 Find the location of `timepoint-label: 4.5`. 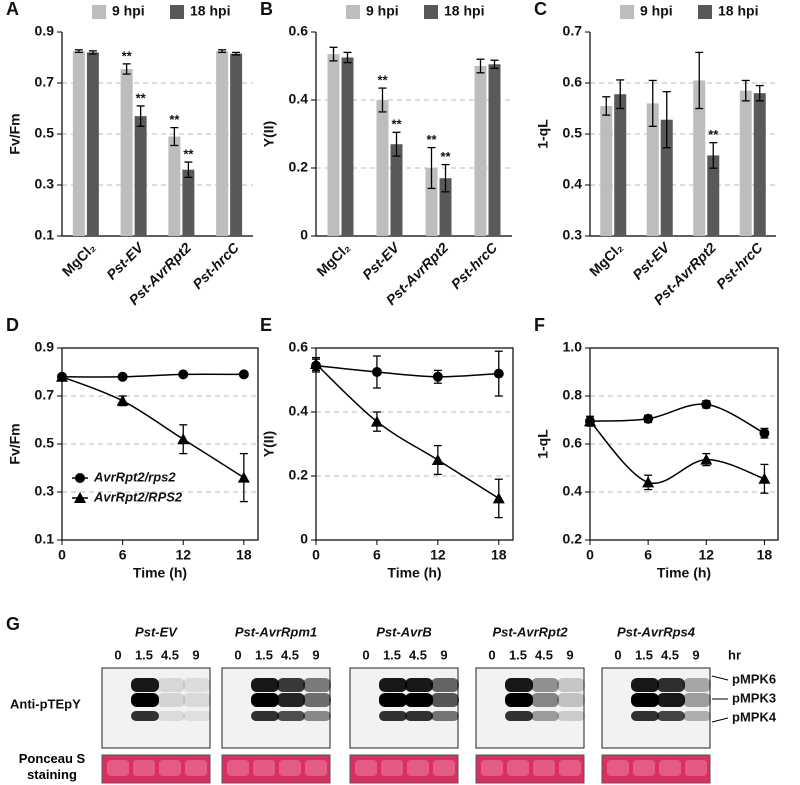

timepoint-label: 4.5 is located at coordinates (670, 654).